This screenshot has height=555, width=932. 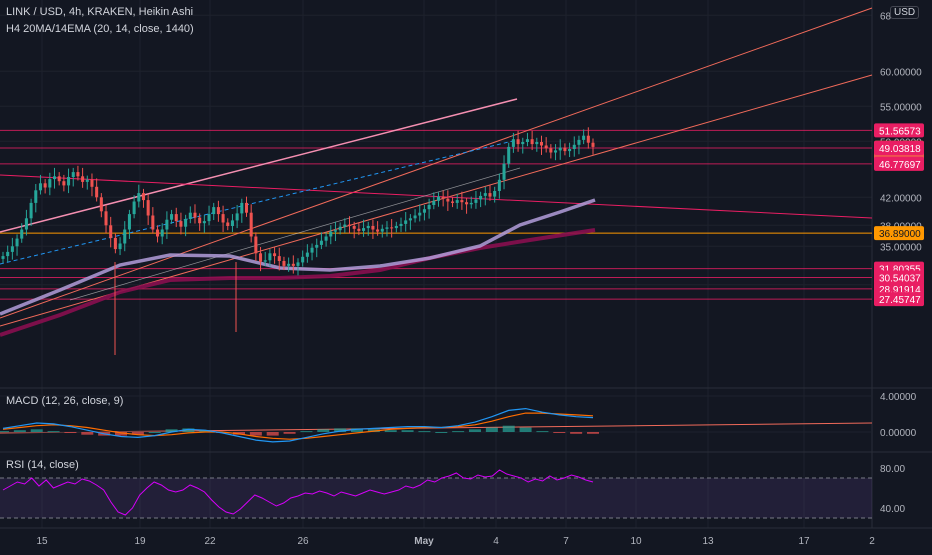 What do you see at coordinates (298, 492) in the screenshot?
I see `rsi-line` at bounding box center [298, 492].